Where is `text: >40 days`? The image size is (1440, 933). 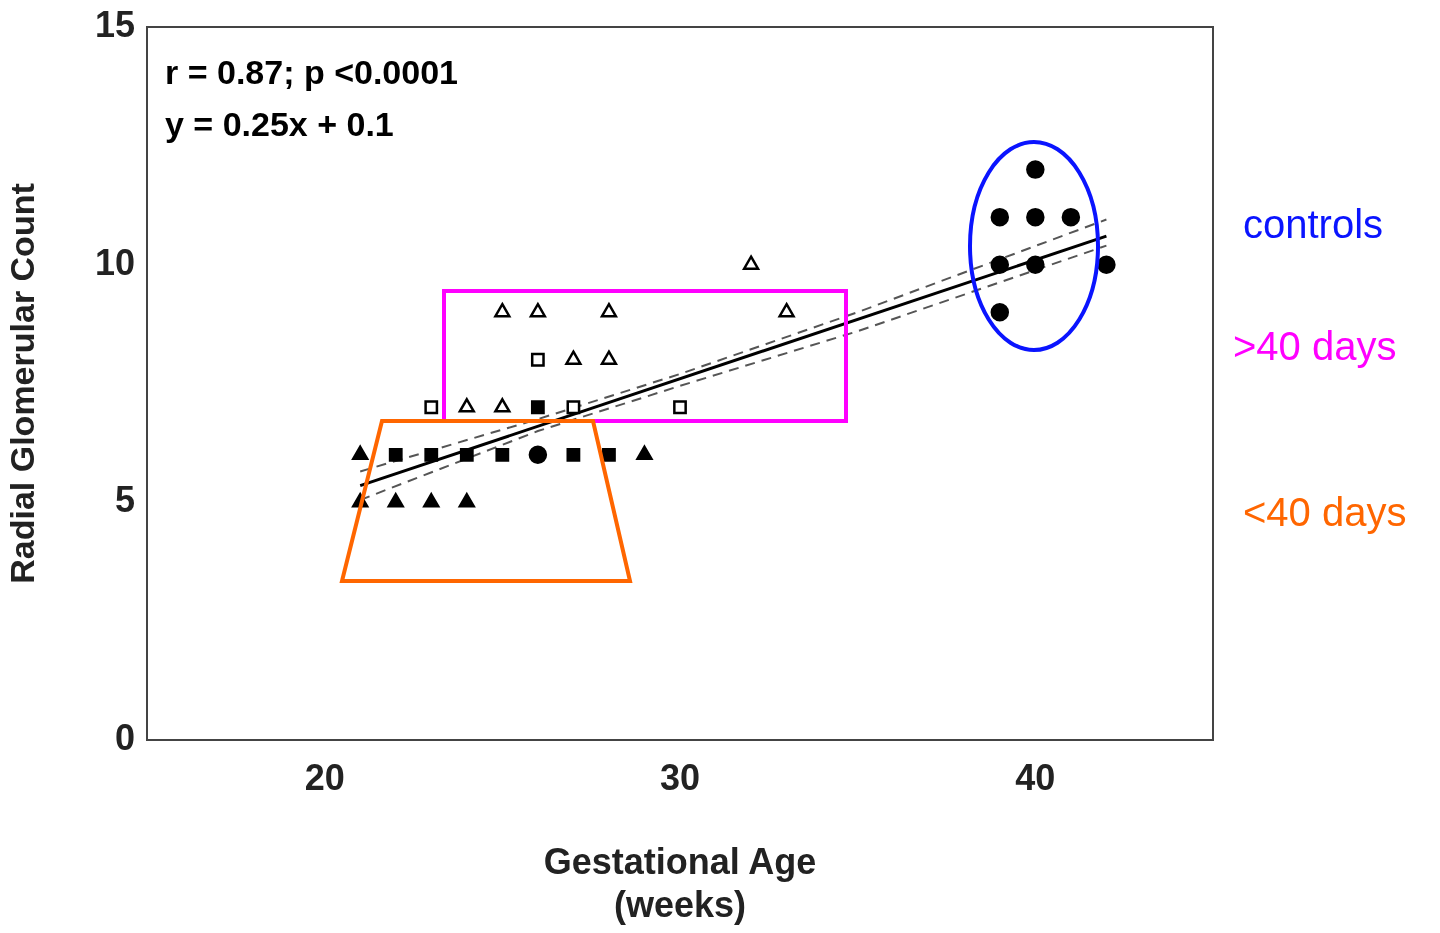
text: >40 days is located at coordinates (1315, 346).